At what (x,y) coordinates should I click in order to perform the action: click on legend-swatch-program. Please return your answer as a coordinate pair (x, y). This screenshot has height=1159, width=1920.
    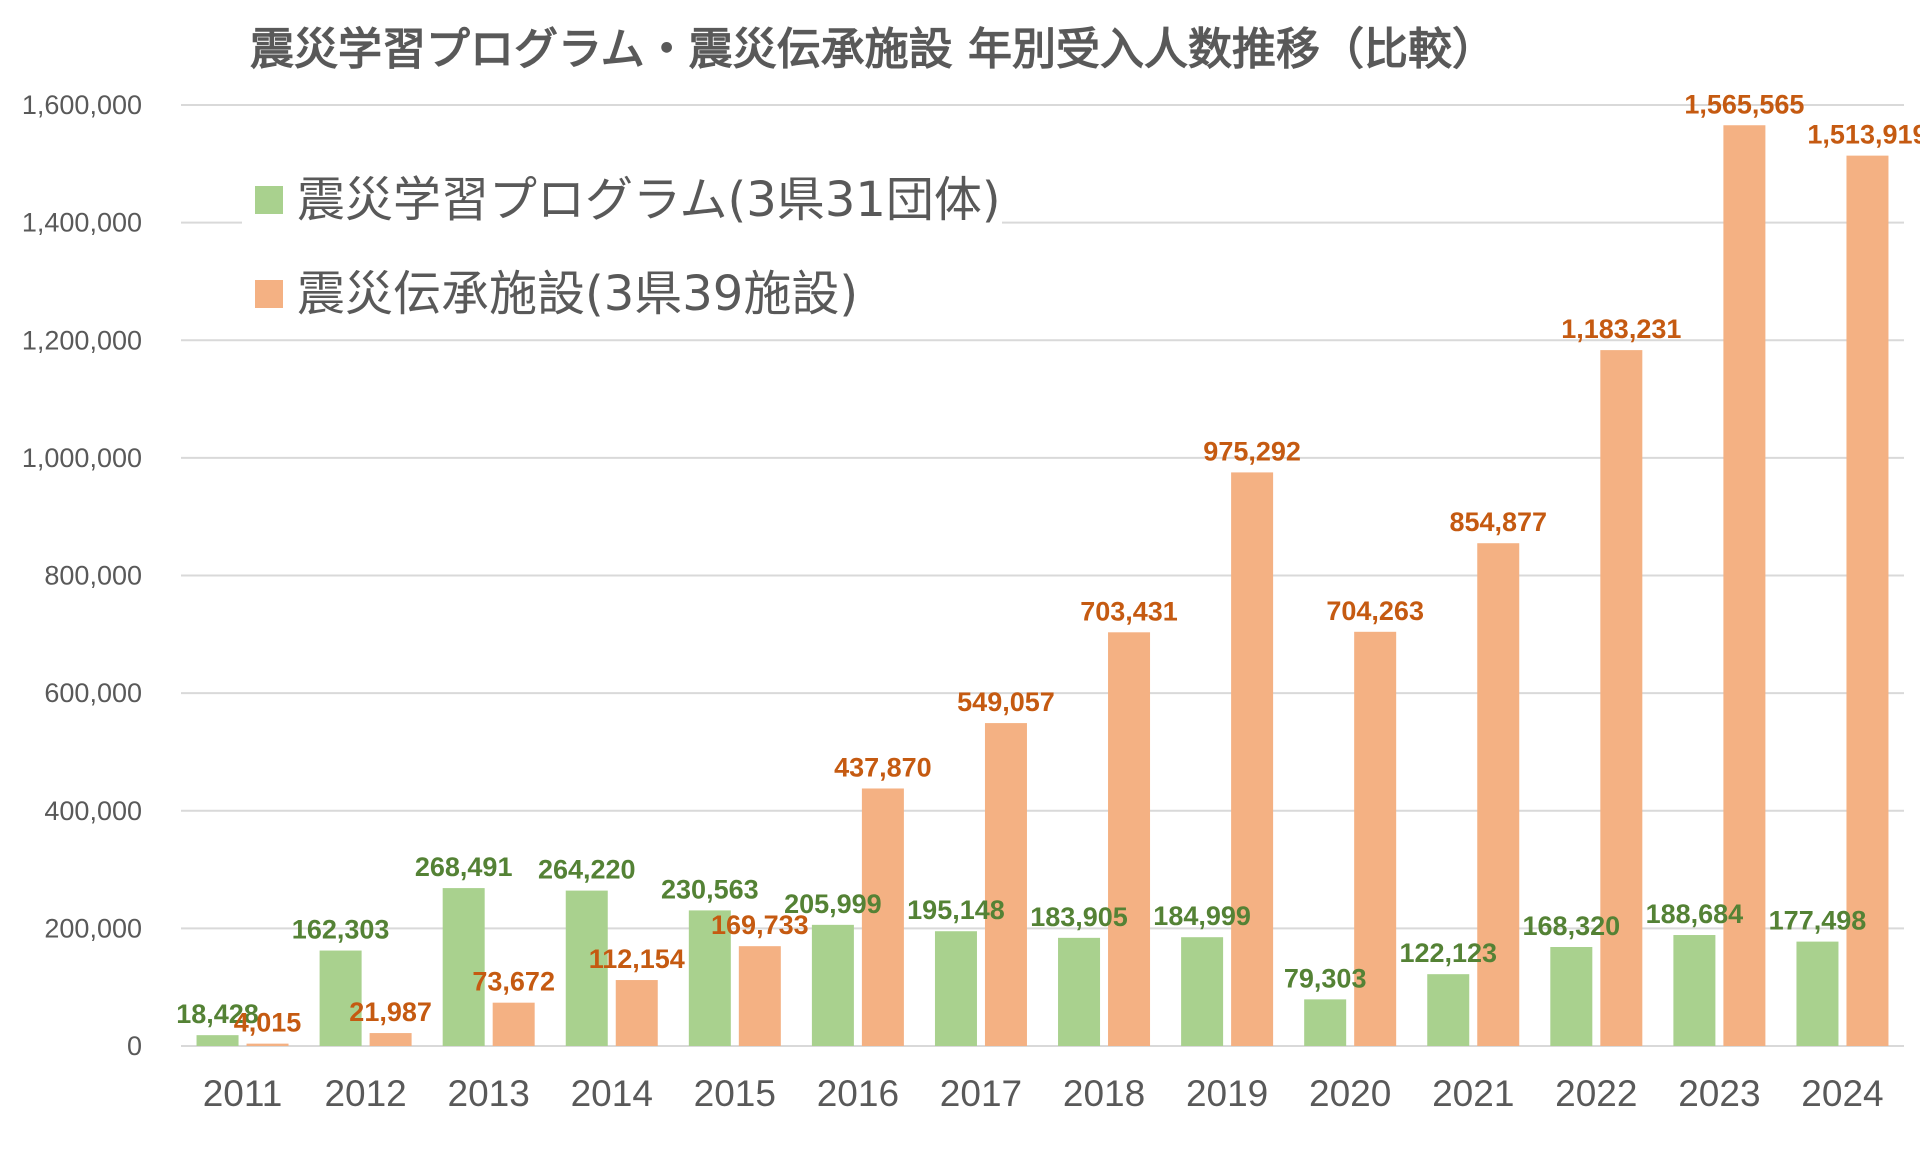
    Looking at the image, I should click on (269, 200).